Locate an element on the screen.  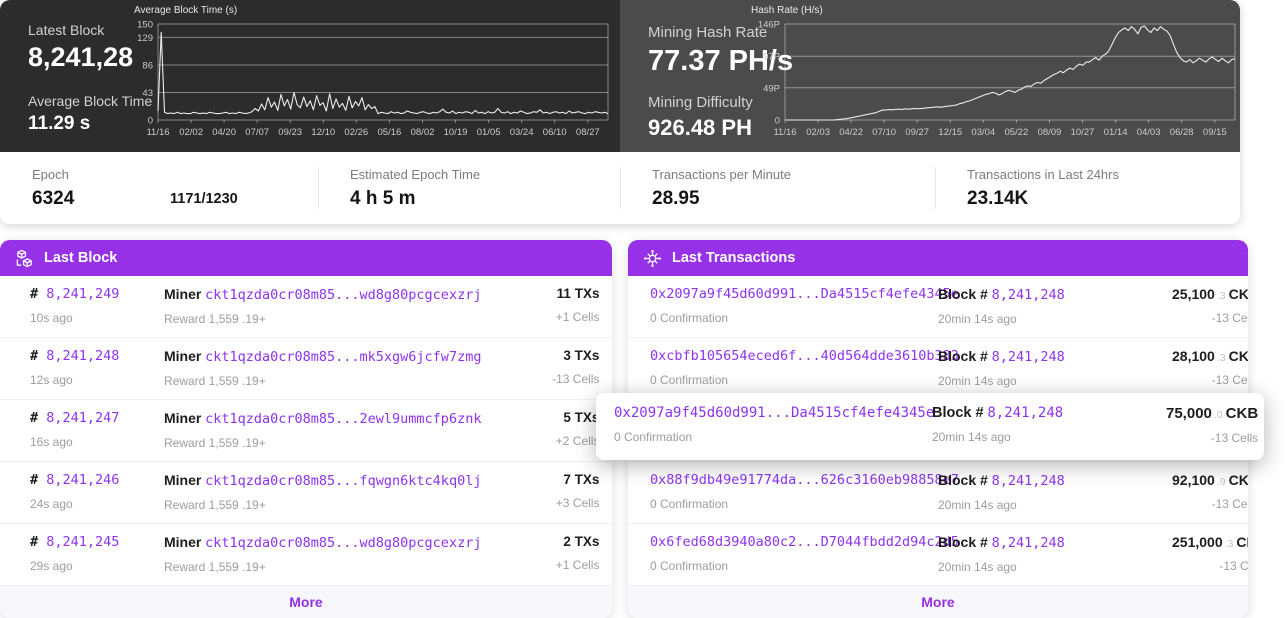
avg-block-time-label: Average Block Time is located at coordinates (90, 101).